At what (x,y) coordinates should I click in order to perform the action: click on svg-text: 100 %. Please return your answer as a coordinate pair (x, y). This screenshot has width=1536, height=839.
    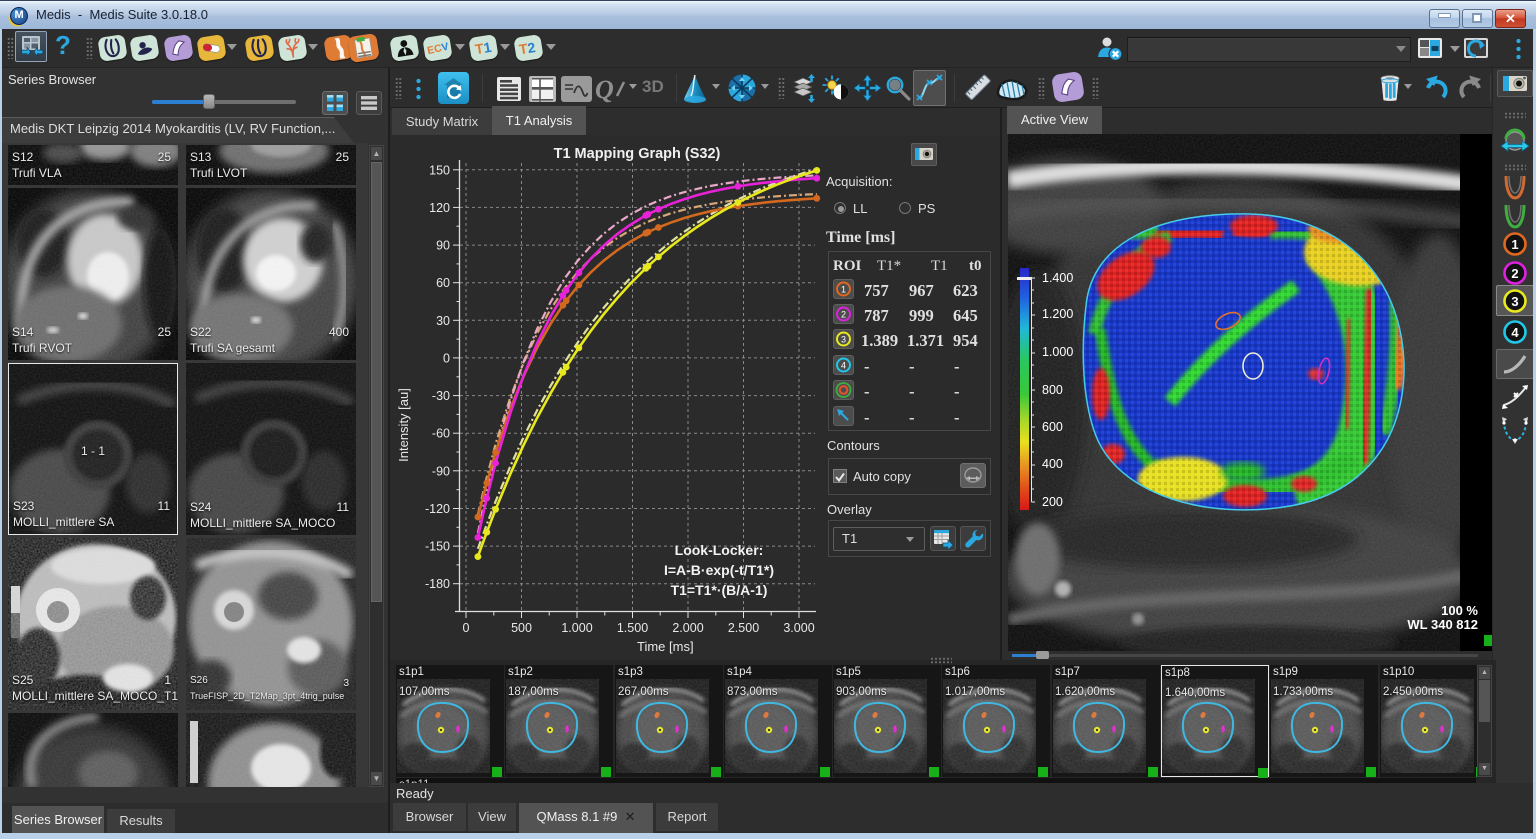
    Looking at the image, I should click on (1459, 610).